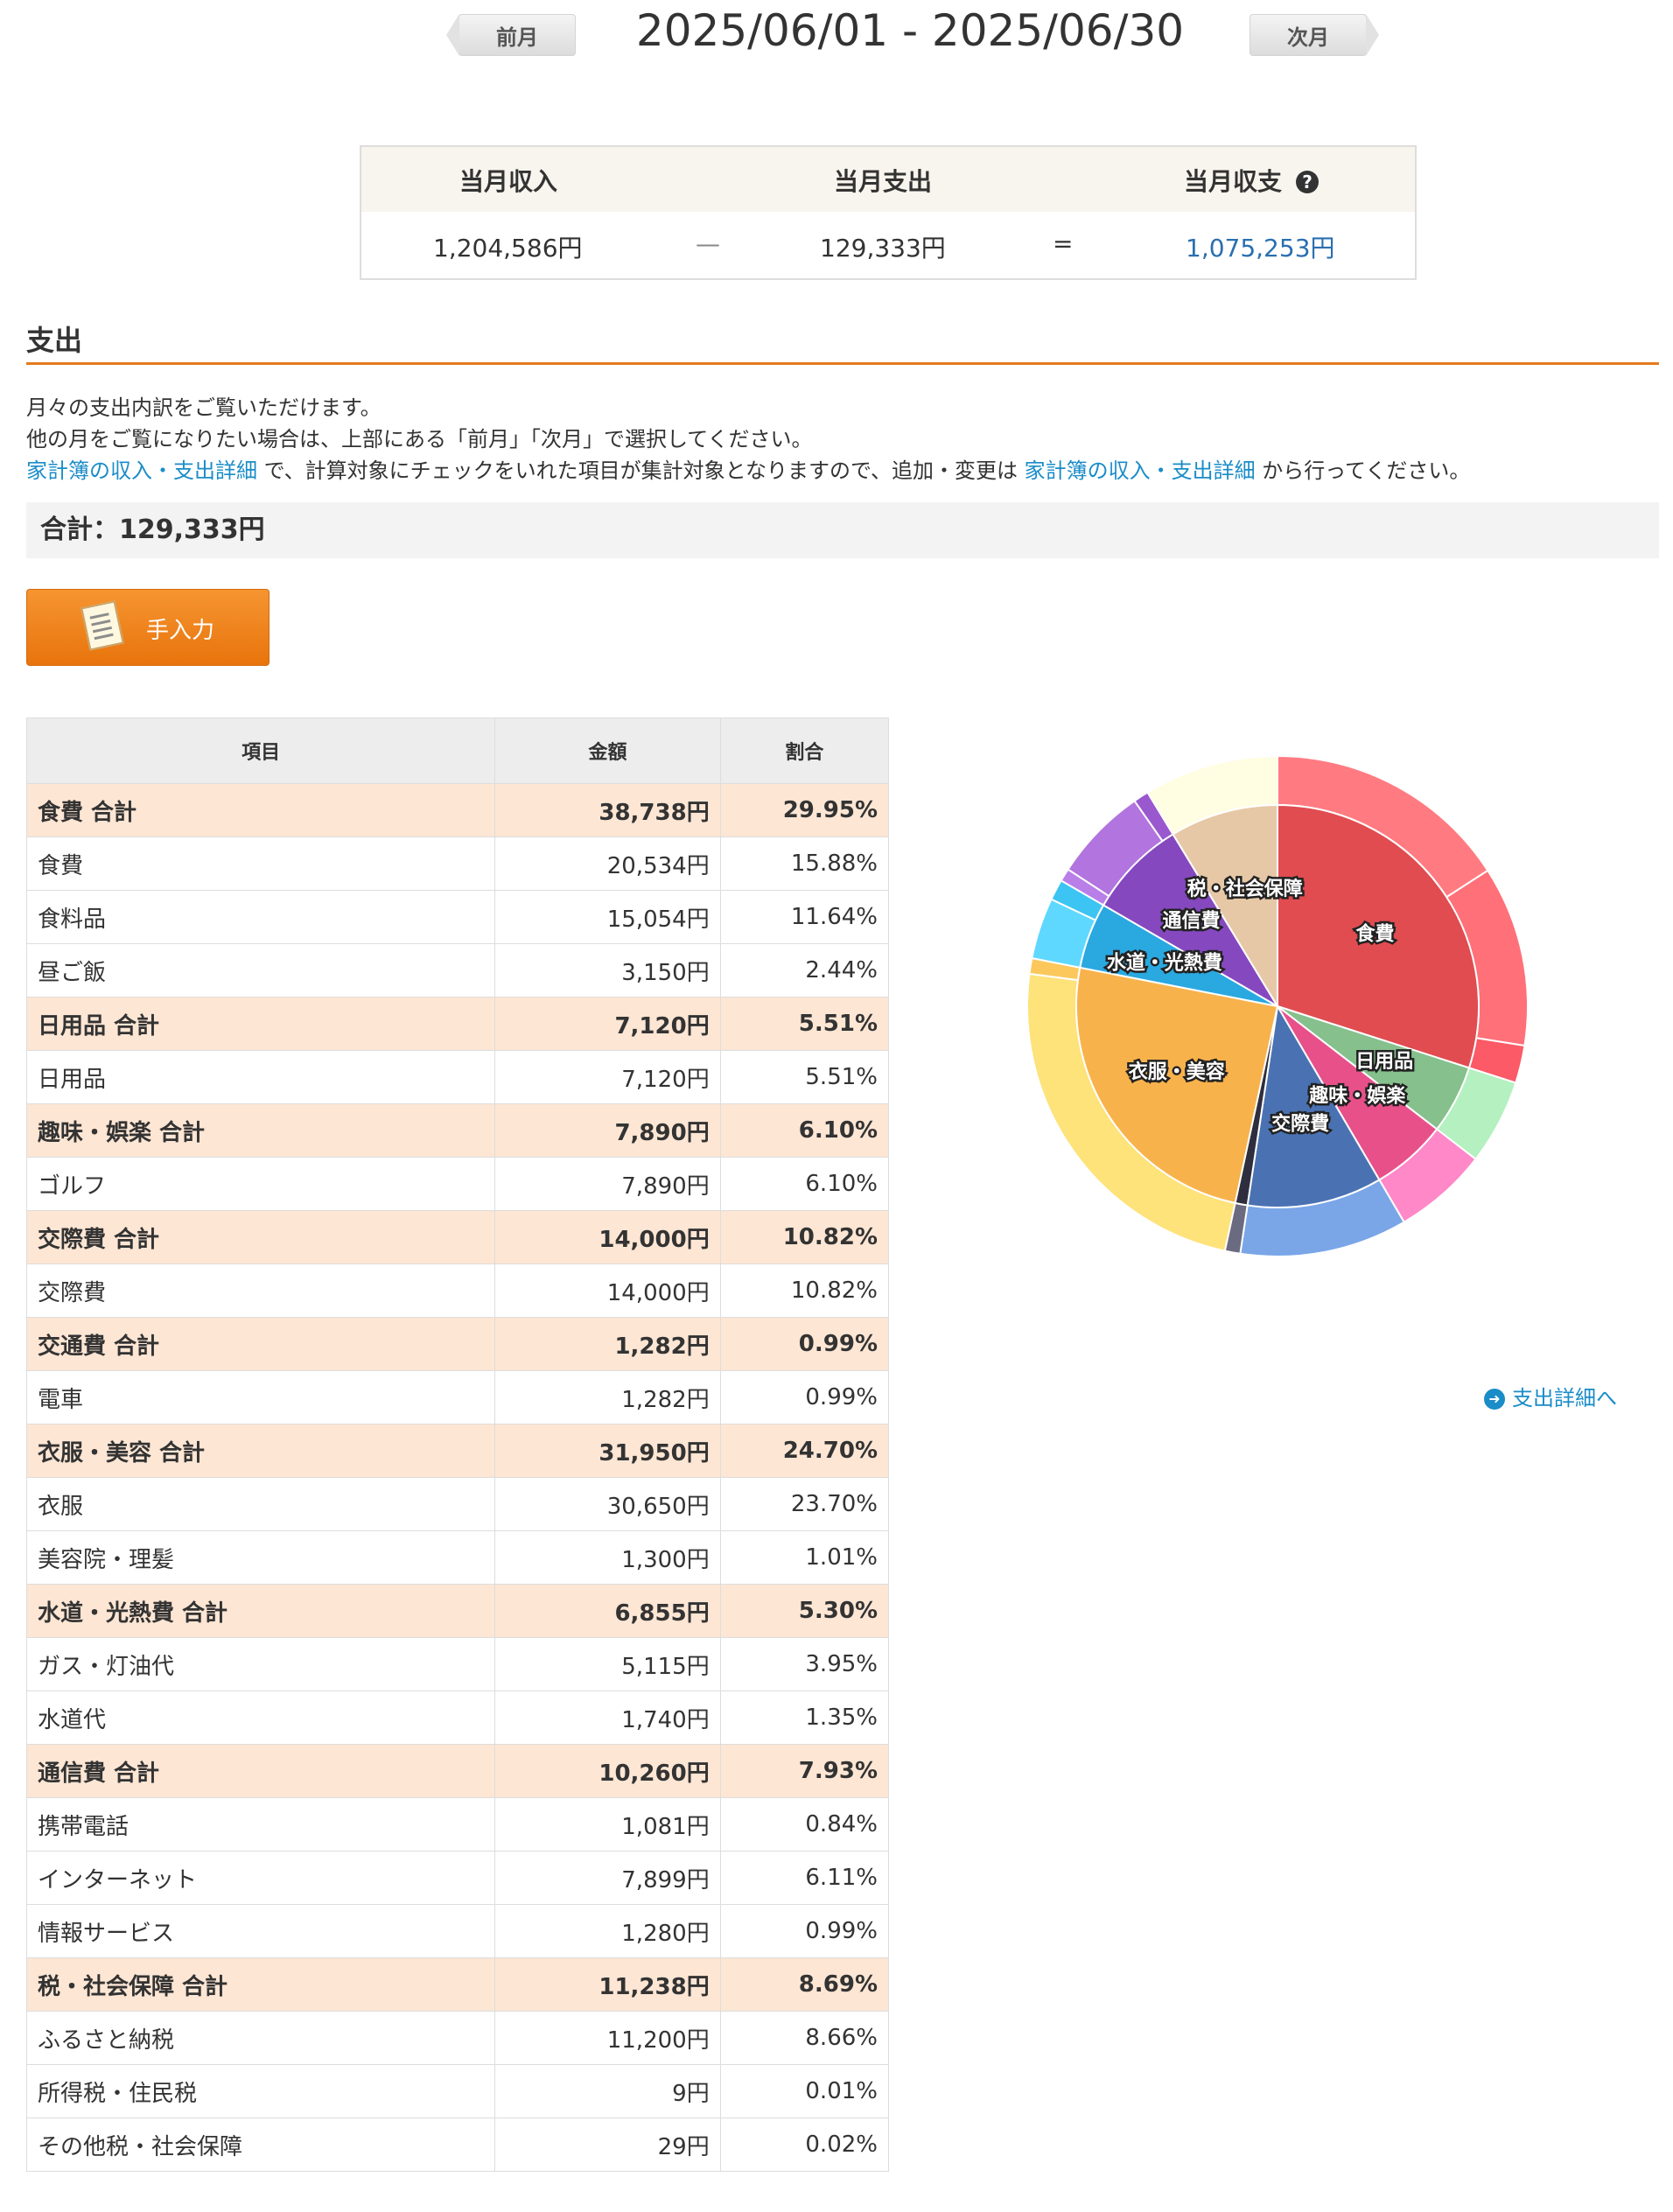 This screenshot has height=2212, width=1673. I want to click on section-title: 支出, so click(54, 340).